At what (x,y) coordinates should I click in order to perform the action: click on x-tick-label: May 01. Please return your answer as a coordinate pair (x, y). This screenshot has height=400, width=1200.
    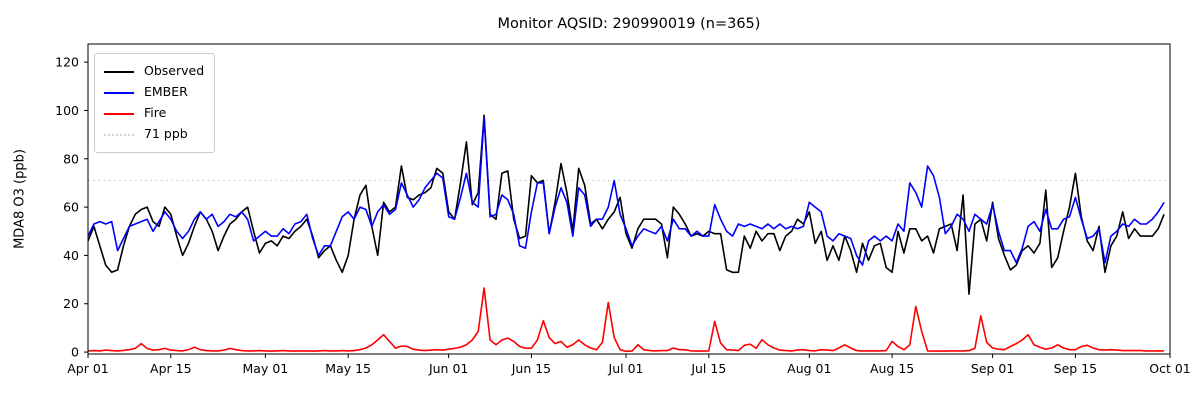
    Looking at the image, I should click on (266, 368).